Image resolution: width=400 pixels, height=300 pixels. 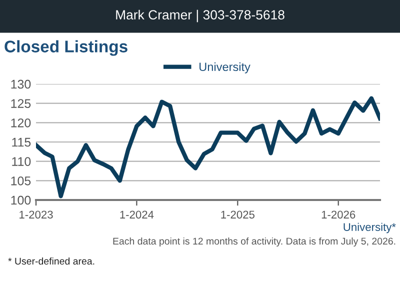 What do you see at coordinates (21, 161) in the screenshot?
I see `y-tick-label: 110` at bounding box center [21, 161].